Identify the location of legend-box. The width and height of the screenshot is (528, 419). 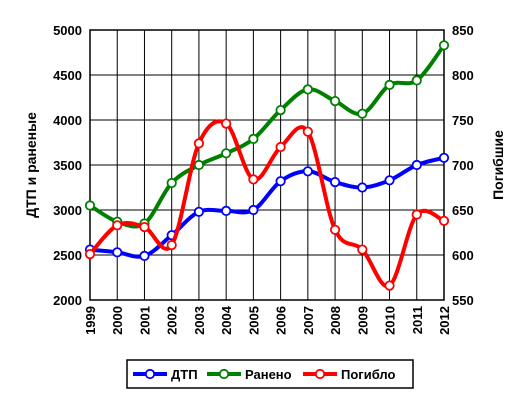
(270, 374).